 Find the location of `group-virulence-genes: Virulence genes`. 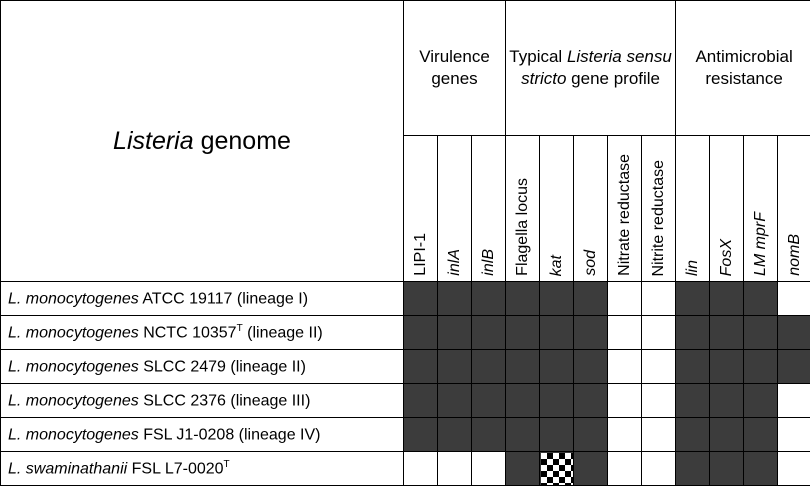

group-virulence-genes: Virulence genes is located at coordinates (454, 68).